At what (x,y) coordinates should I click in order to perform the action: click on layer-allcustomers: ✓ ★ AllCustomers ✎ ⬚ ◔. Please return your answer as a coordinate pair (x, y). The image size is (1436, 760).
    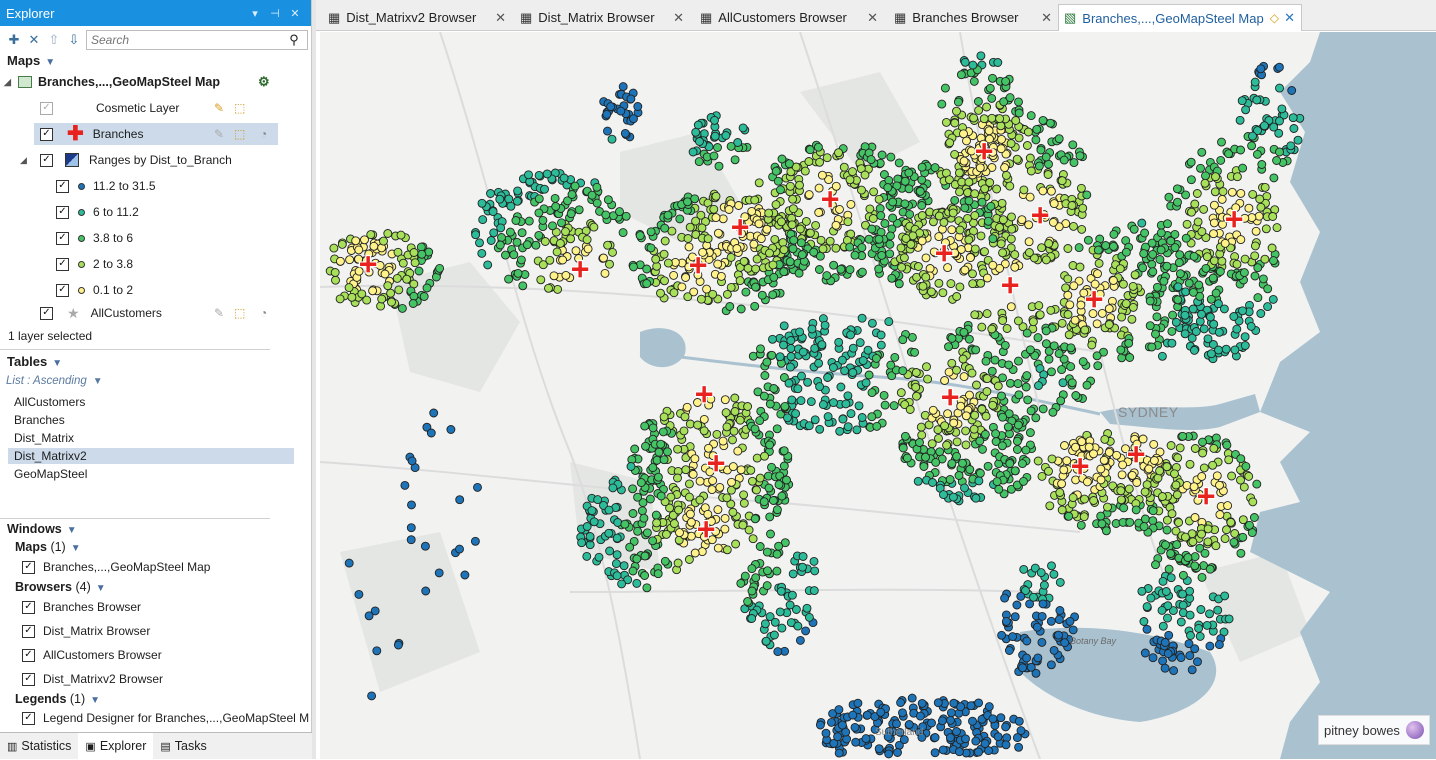
    Looking at the image, I should click on (156, 313).